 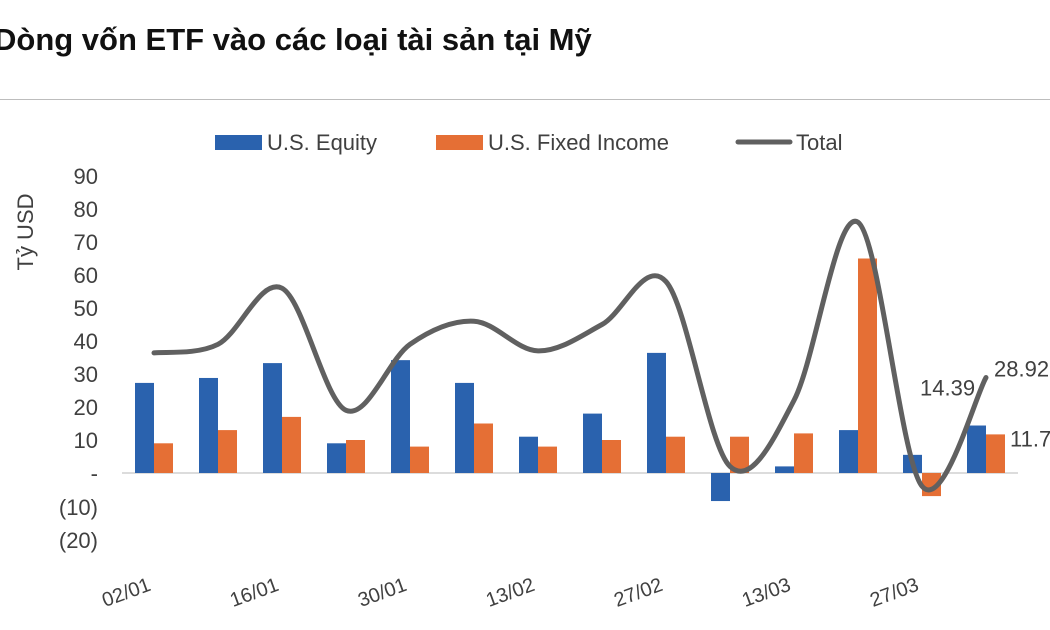 What do you see at coordinates (1021, 369) in the screenshot?
I see `total-data-label: 28.92` at bounding box center [1021, 369].